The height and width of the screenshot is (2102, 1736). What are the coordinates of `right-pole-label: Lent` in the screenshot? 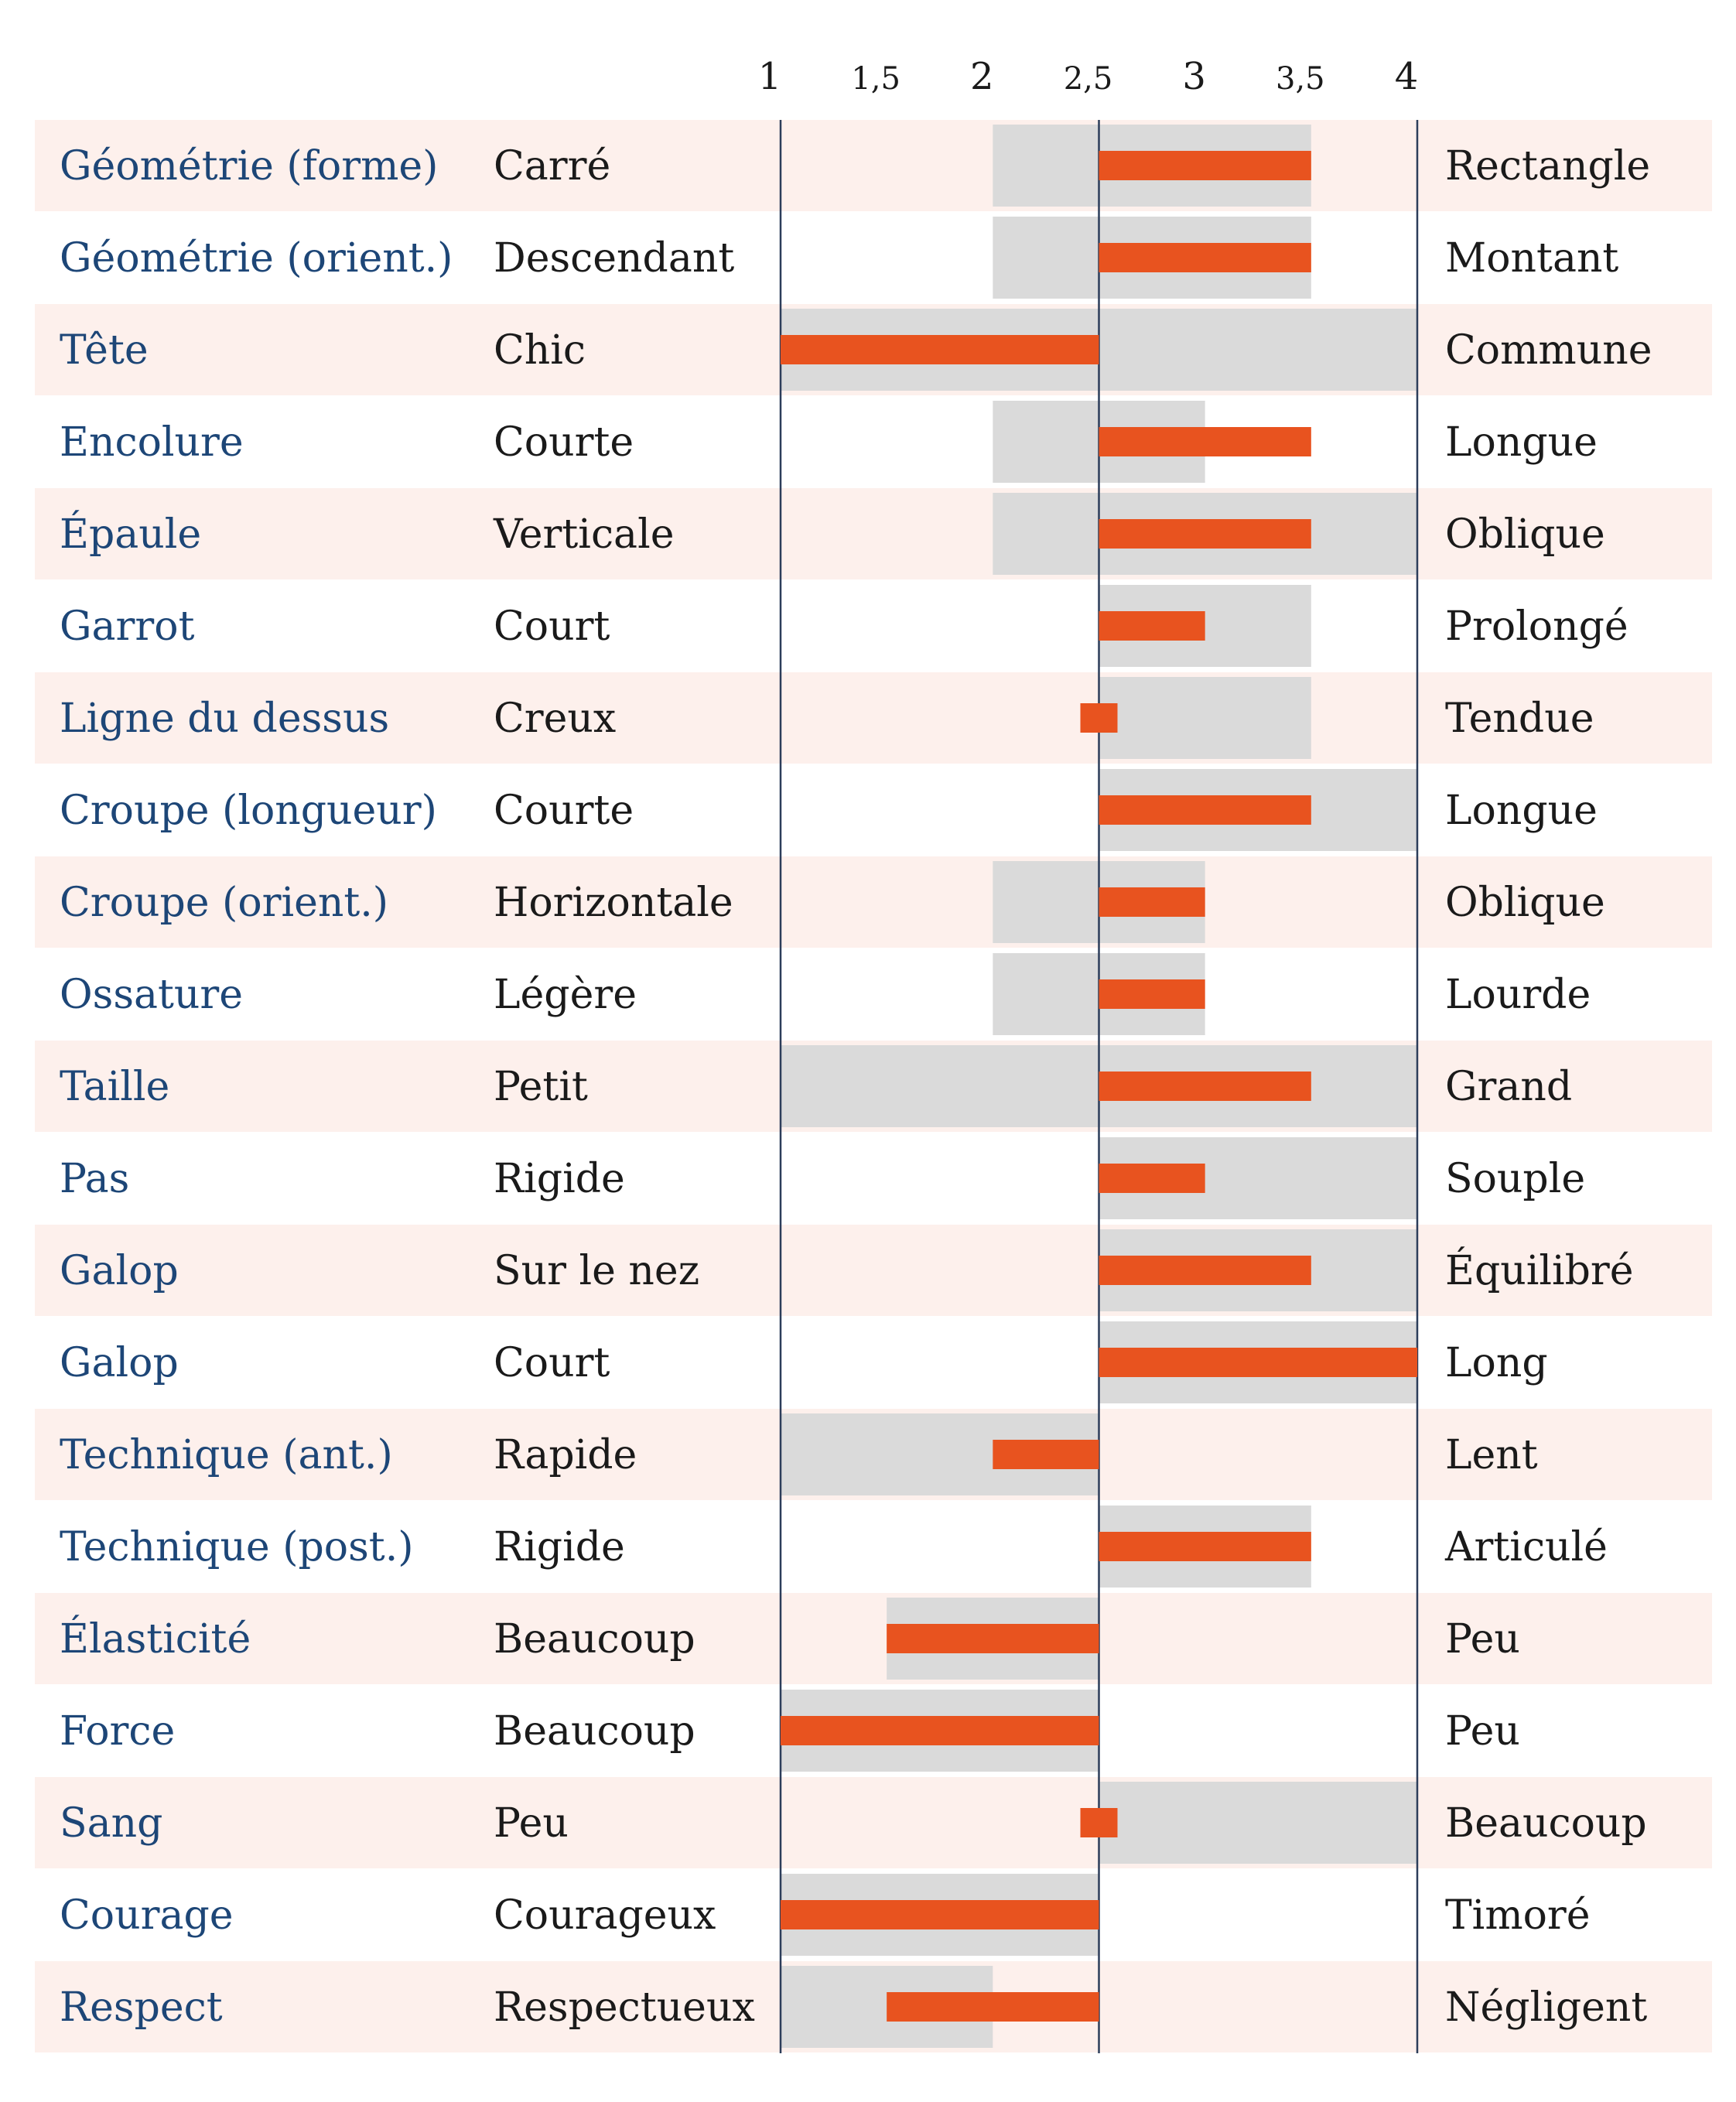 It's located at (1491, 1455).